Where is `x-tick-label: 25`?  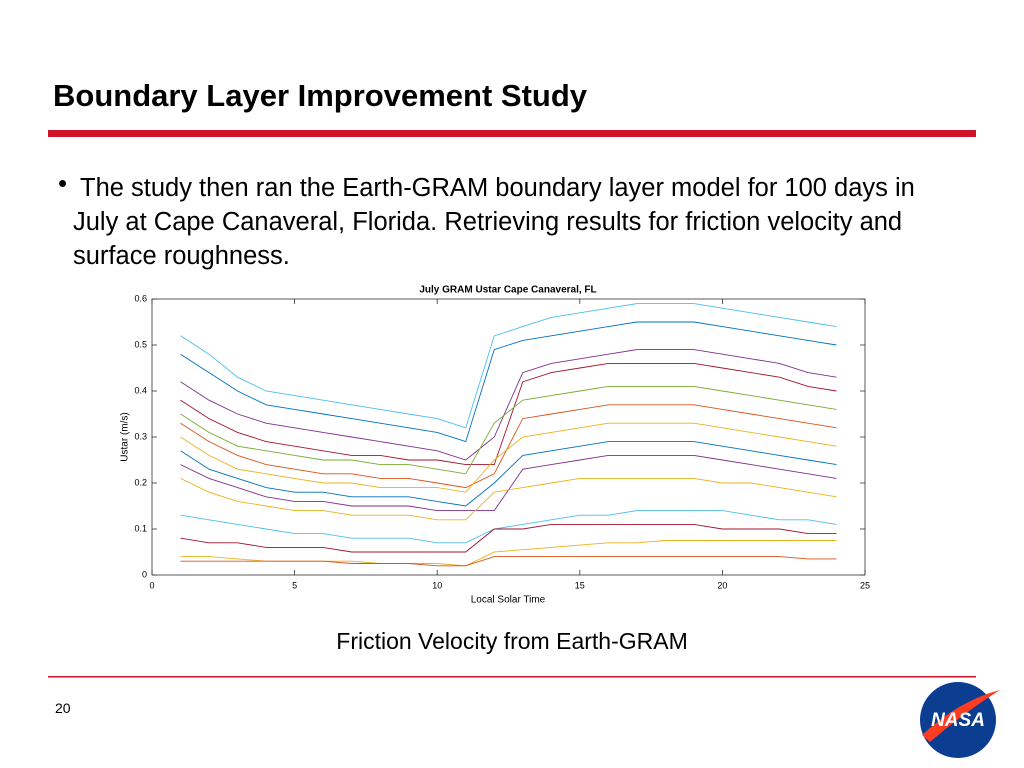 x-tick-label: 25 is located at coordinates (865, 585).